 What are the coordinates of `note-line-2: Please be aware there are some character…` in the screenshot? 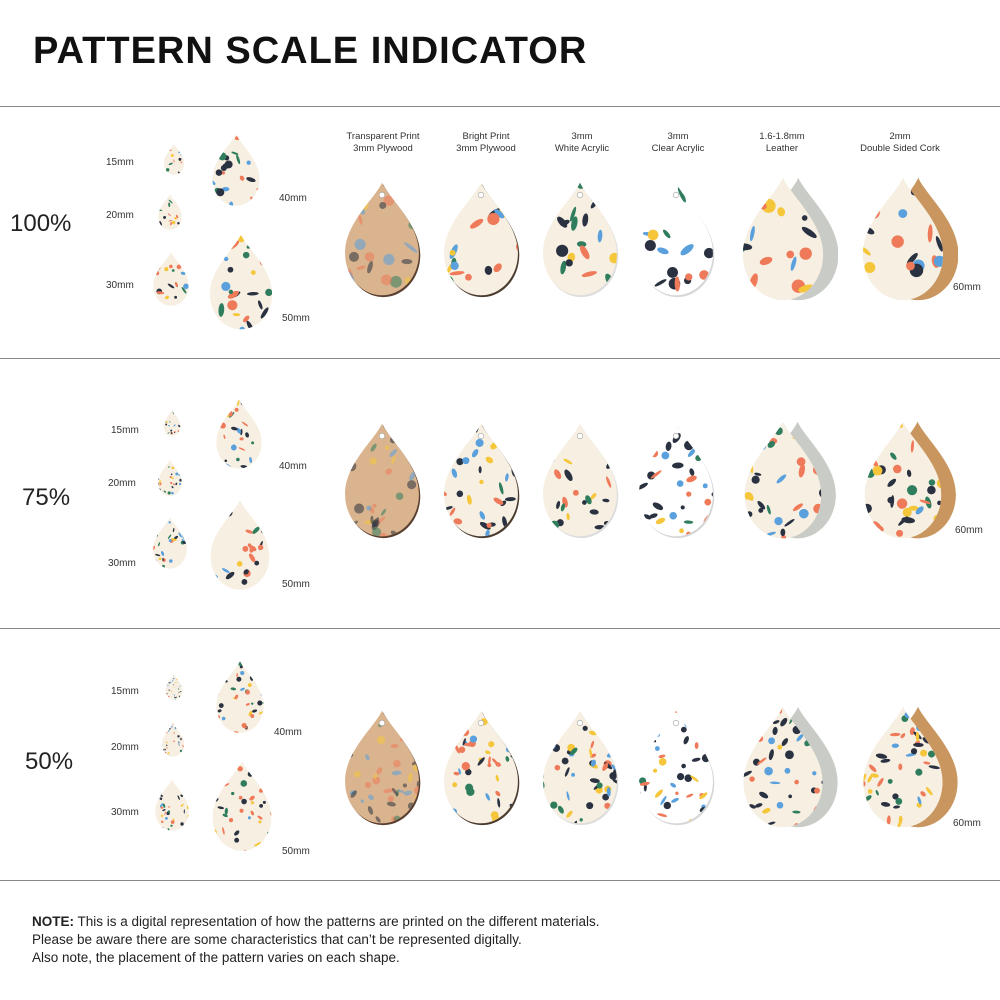 It's located at (277, 939).